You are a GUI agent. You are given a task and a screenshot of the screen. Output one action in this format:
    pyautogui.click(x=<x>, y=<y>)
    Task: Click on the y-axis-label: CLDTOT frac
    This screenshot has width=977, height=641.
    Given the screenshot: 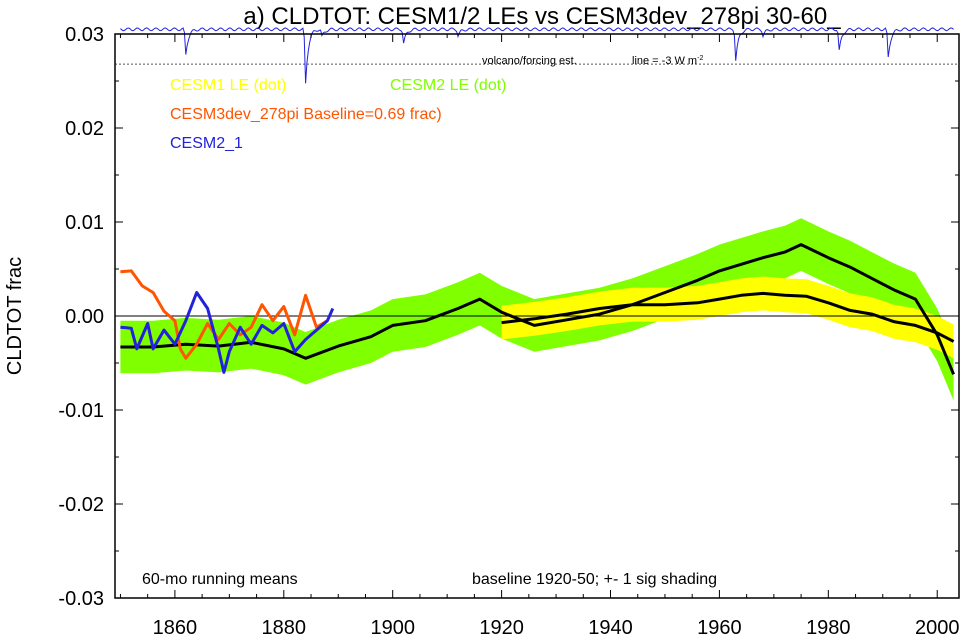 What is the action you would take?
    pyautogui.click(x=15, y=316)
    